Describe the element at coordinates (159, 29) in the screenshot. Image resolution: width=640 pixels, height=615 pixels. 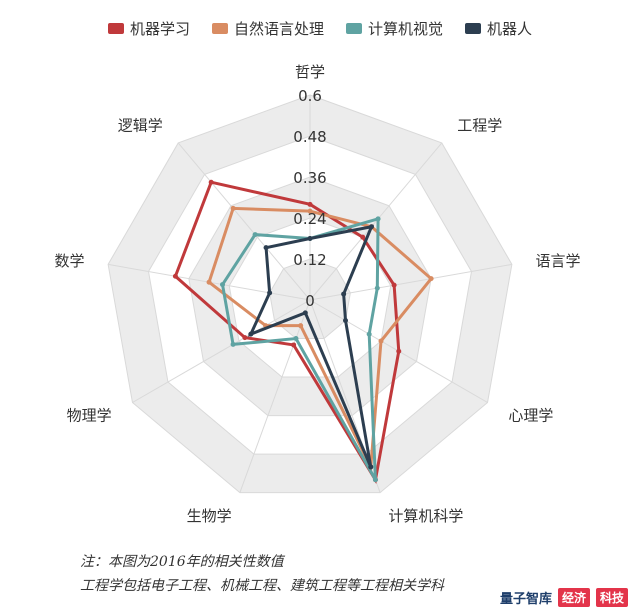
I see `legend-label-ml: 机器学习` at that location.